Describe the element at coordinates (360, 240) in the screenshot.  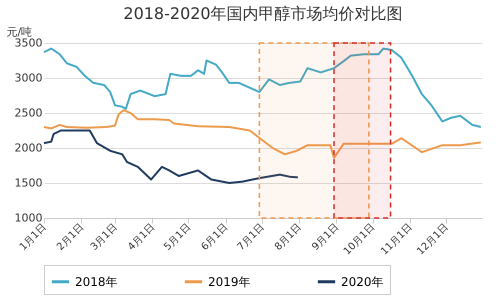
I see `x-tick-label: 10月1日` at that location.